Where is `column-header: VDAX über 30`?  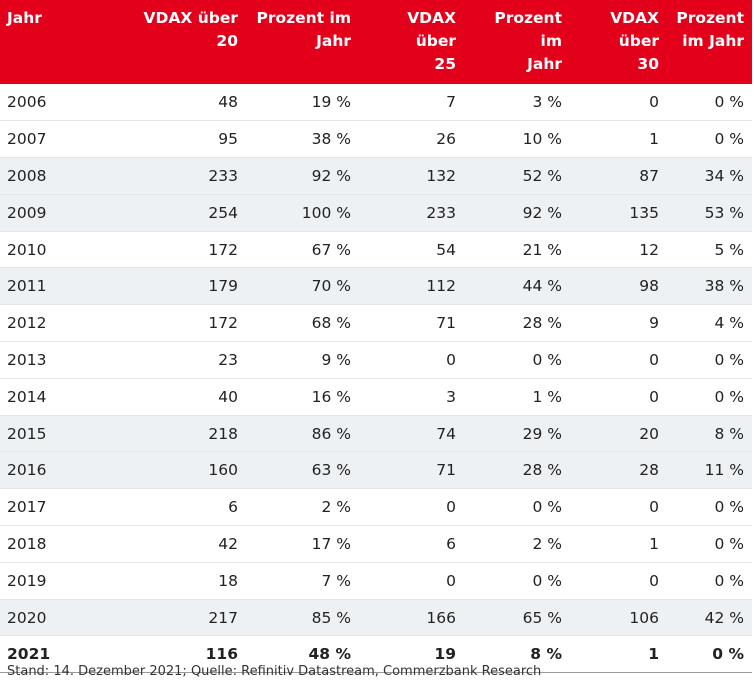 column-header: VDAX über 30 is located at coordinates (618, 42).